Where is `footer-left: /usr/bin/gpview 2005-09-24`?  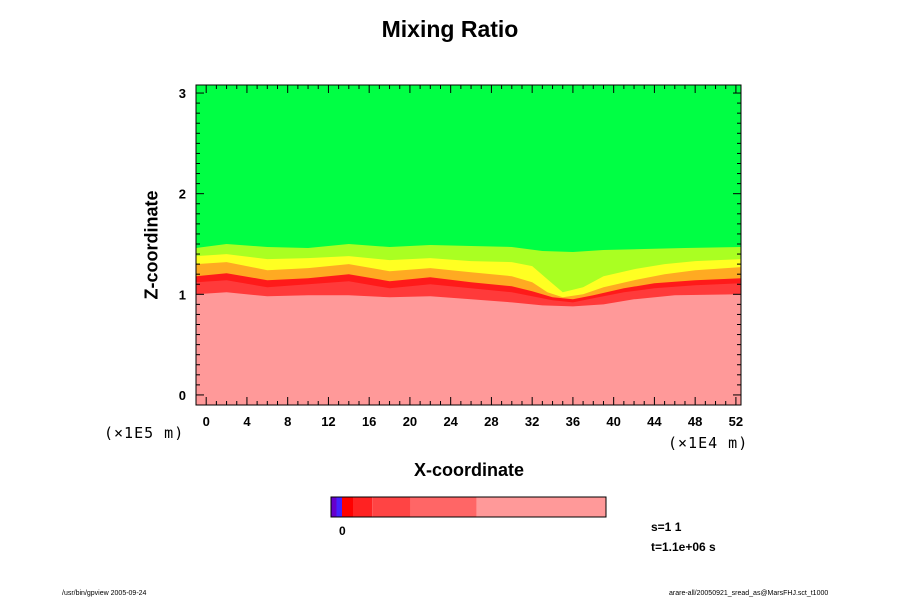
footer-left: /usr/bin/gpview 2005-09-24 is located at coordinates (104, 593).